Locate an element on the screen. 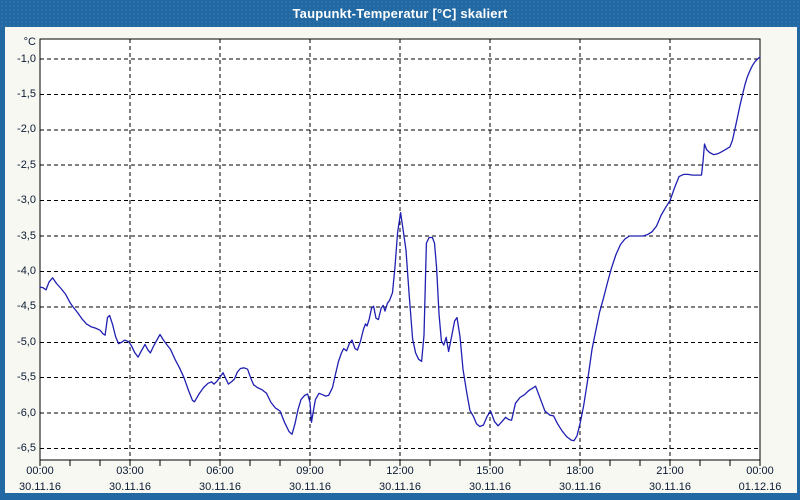 The height and width of the screenshot is (500, 800). y-tick-label: -2,0 is located at coordinates (26, 129).